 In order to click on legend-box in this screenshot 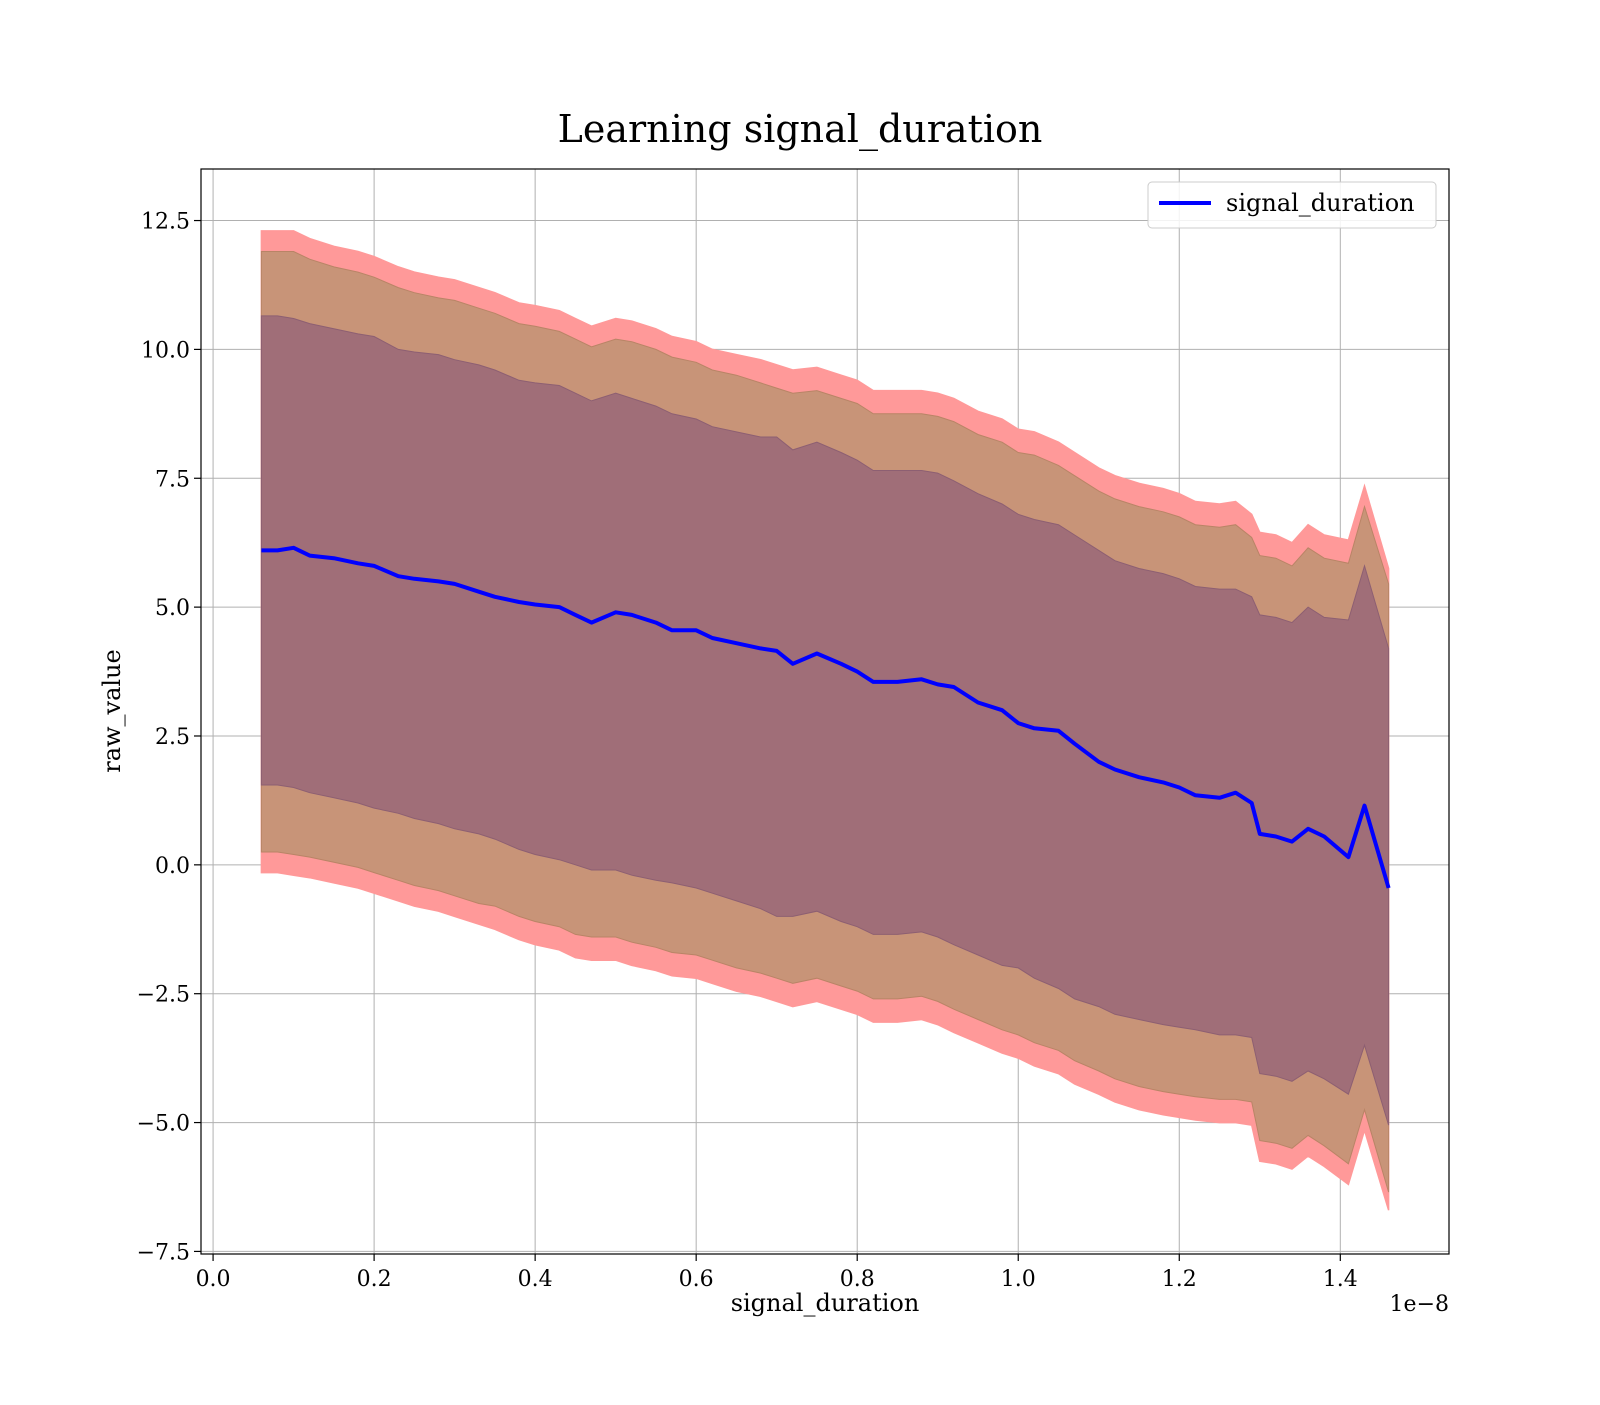, I will do `click(1292, 205)`.